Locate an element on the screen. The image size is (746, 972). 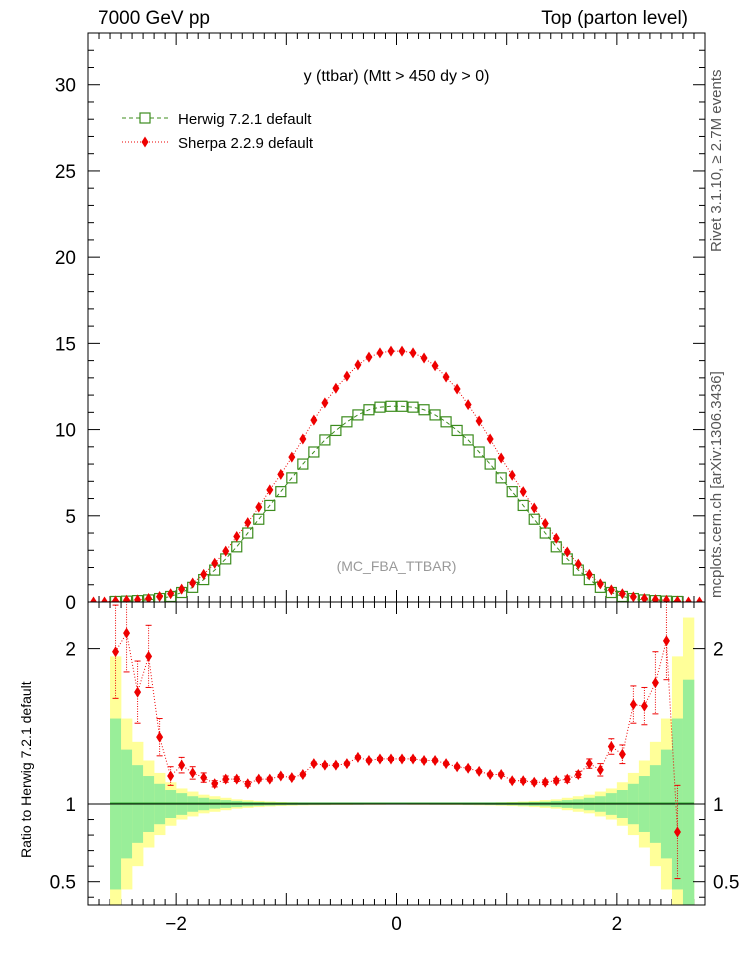
ratio-y-tick-label-left: 1 is located at coordinates (70, 805).